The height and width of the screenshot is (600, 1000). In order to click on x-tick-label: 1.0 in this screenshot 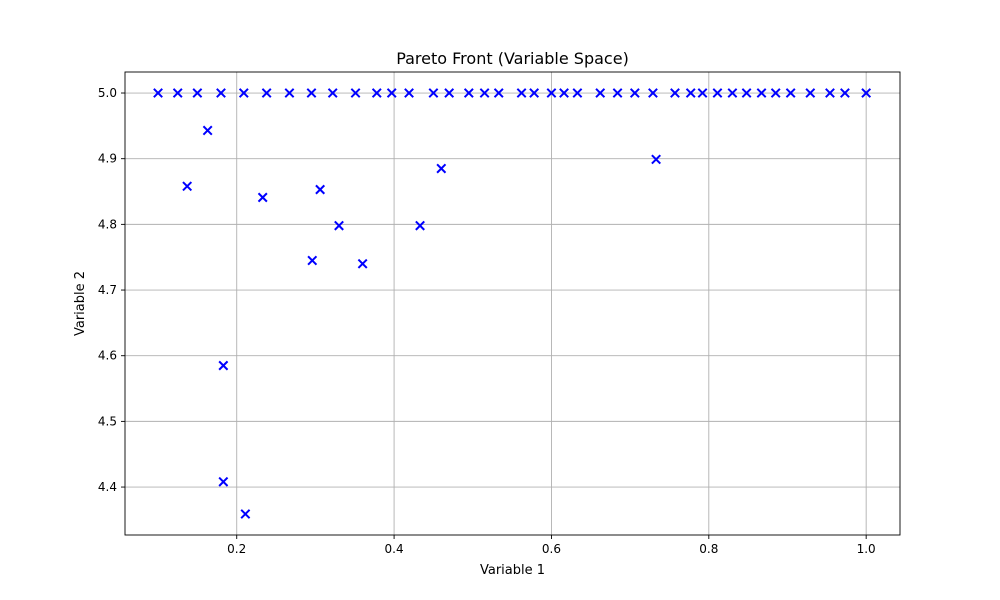, I will do `click(866, 549)`.